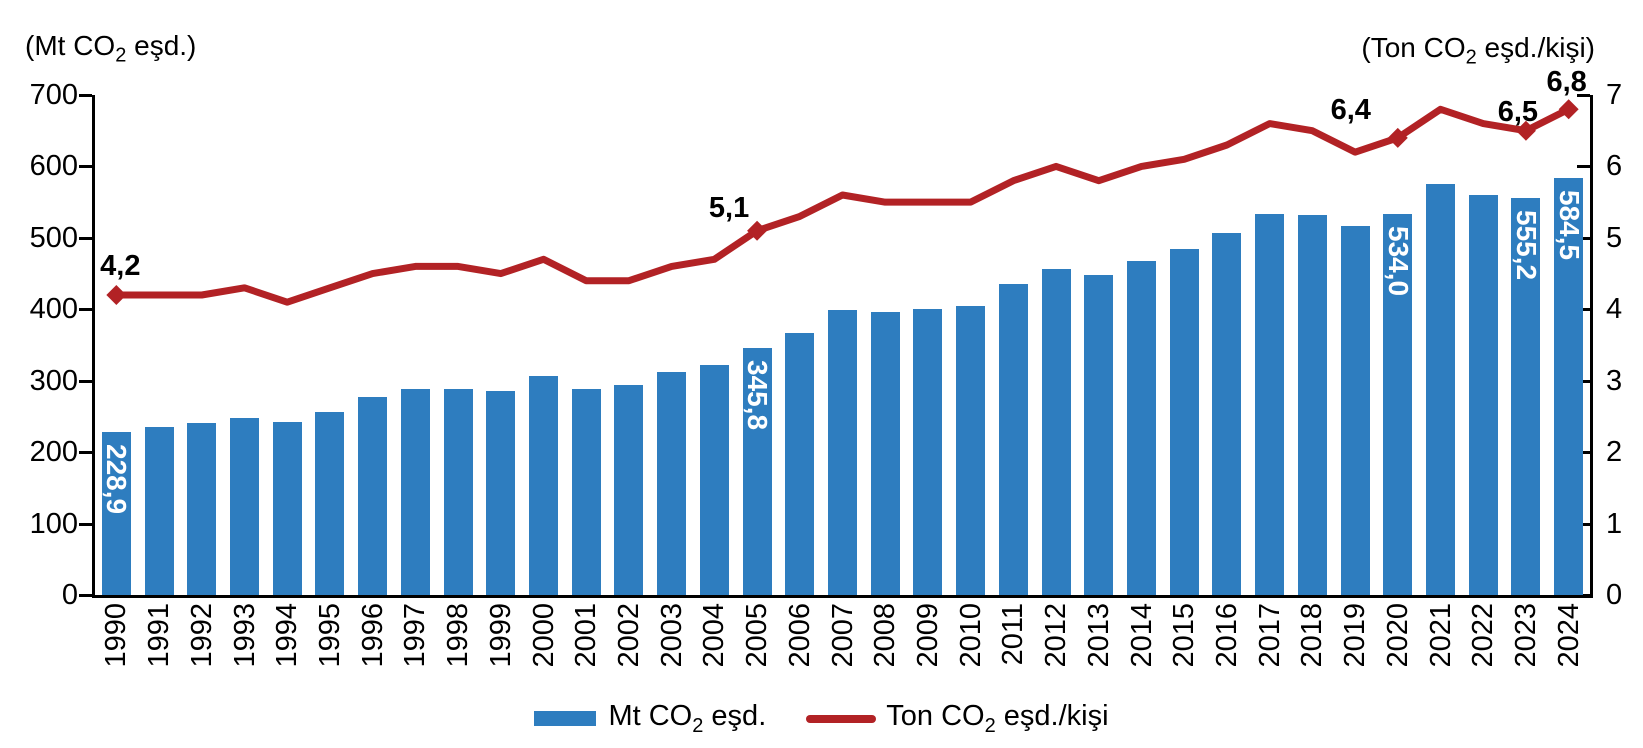  What do you see at coordinates (928, 451) in the screenshot?
I see `bar-2009` at bounding box center [928, 451].